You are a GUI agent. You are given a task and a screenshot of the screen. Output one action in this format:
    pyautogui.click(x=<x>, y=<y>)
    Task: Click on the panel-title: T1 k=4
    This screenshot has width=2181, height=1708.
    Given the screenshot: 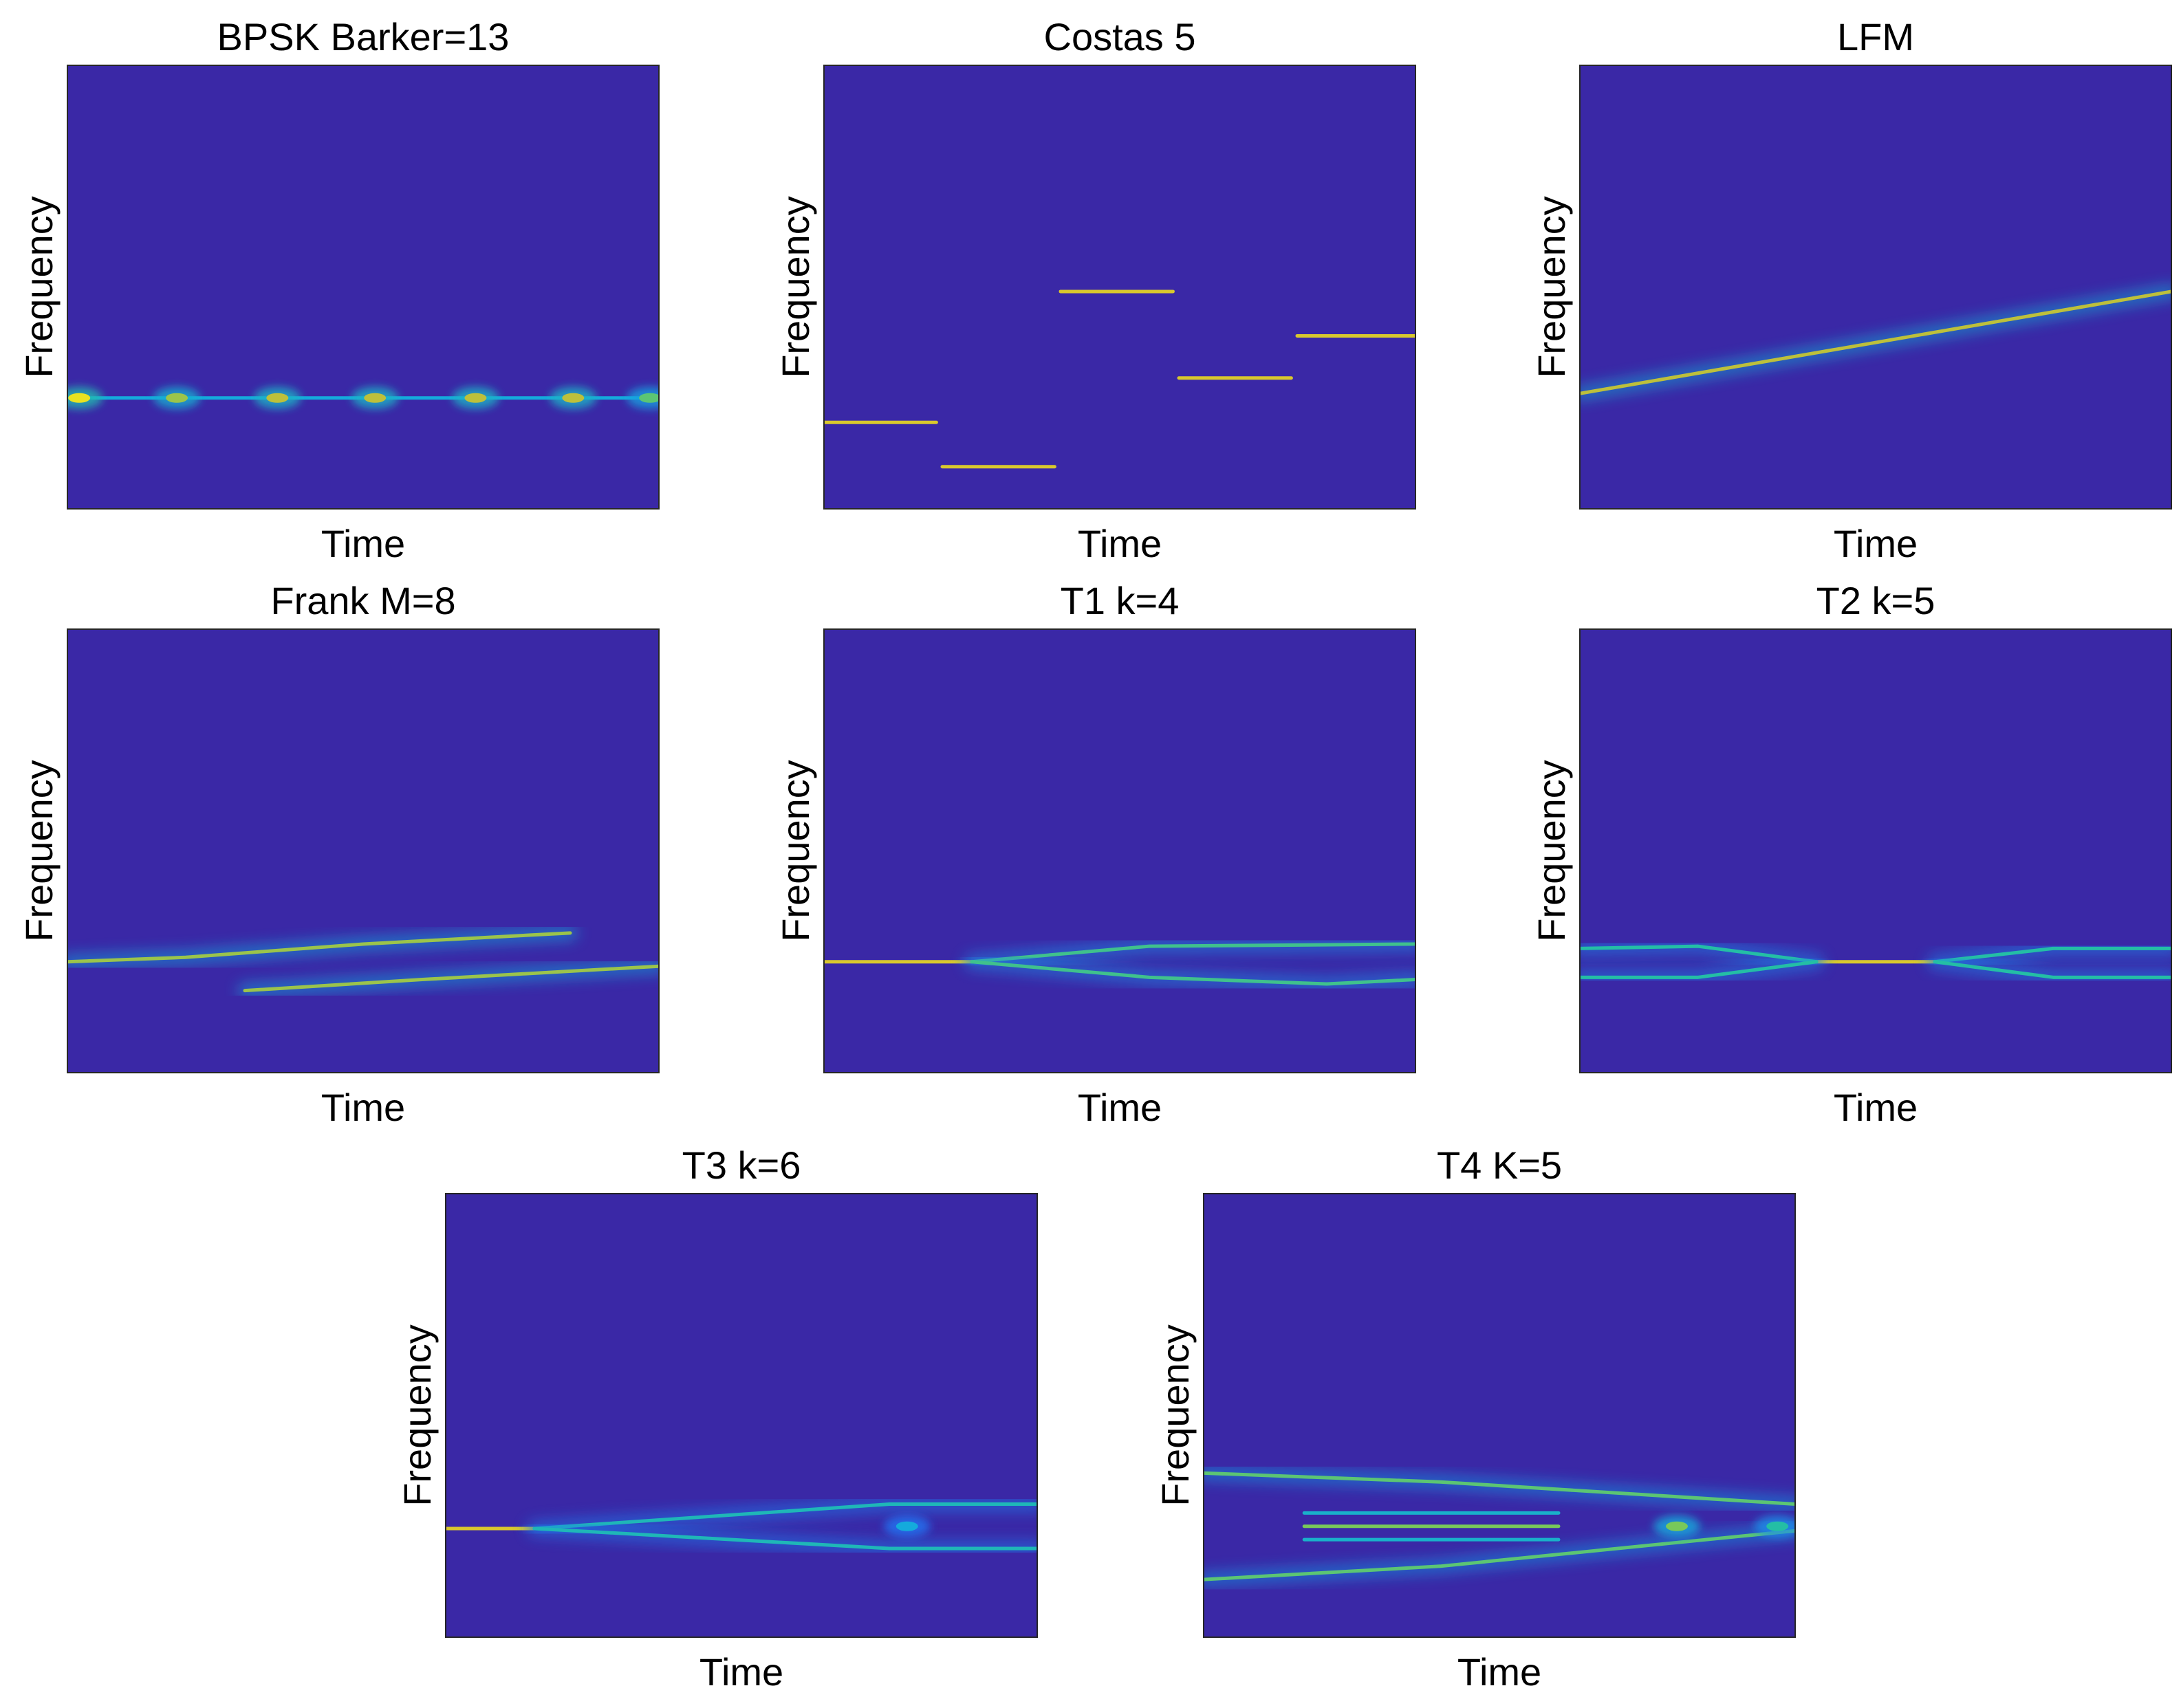 What is the action you would take?
    pyautogui.click(x=1120, y=600)
    